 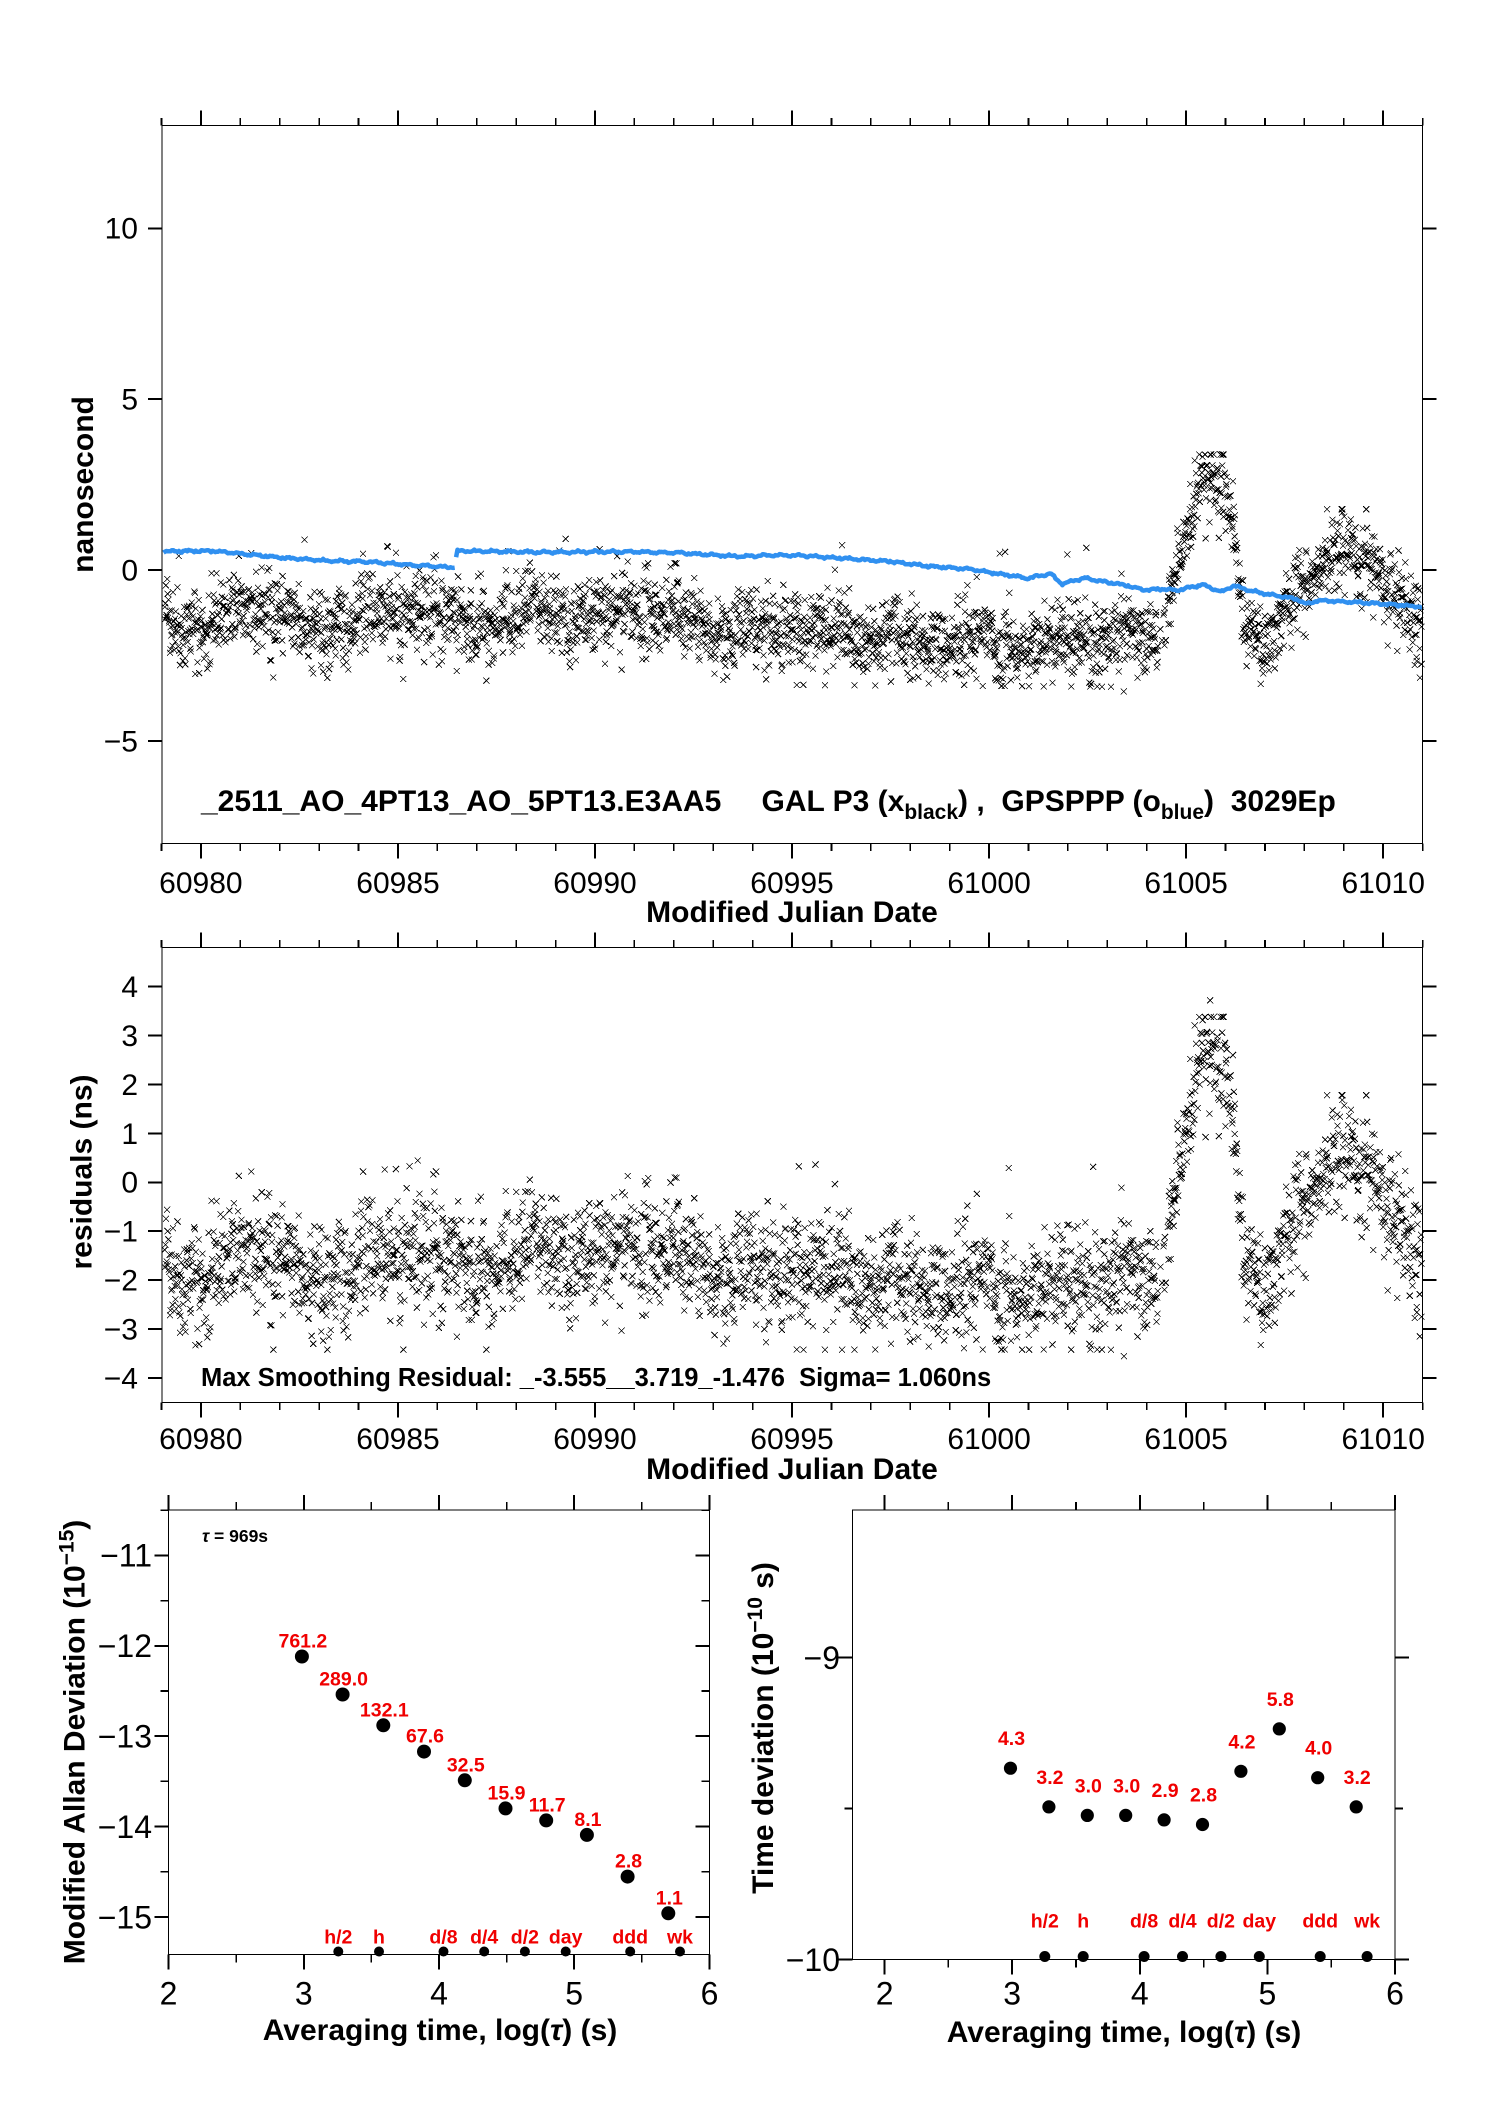 I want to click on svg-text: −5, so click(x=121, y=741).